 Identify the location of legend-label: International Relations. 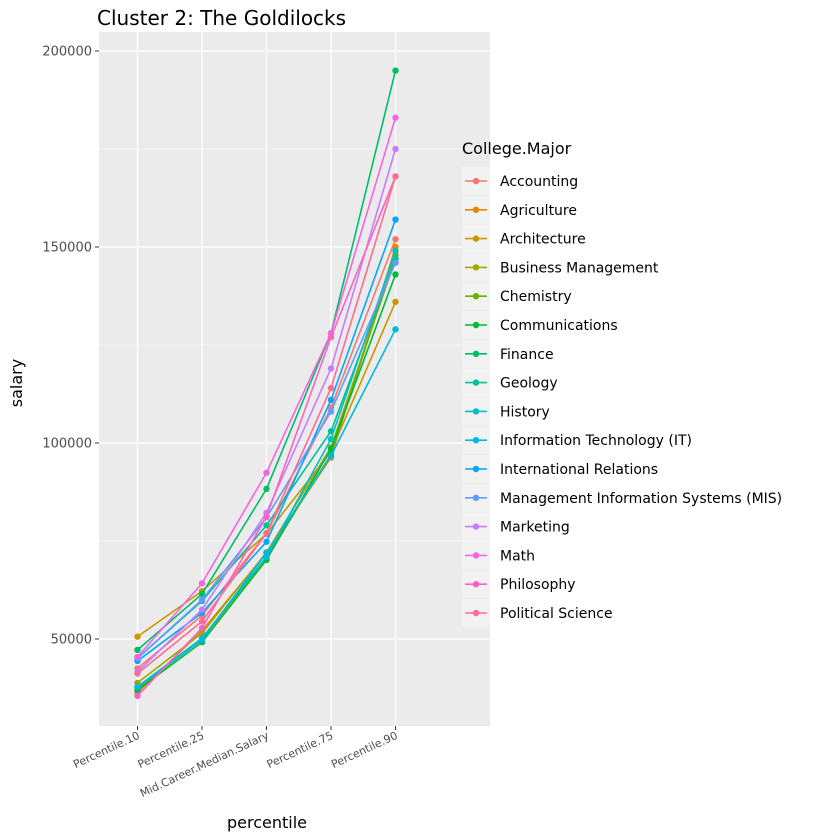
(579, 470).